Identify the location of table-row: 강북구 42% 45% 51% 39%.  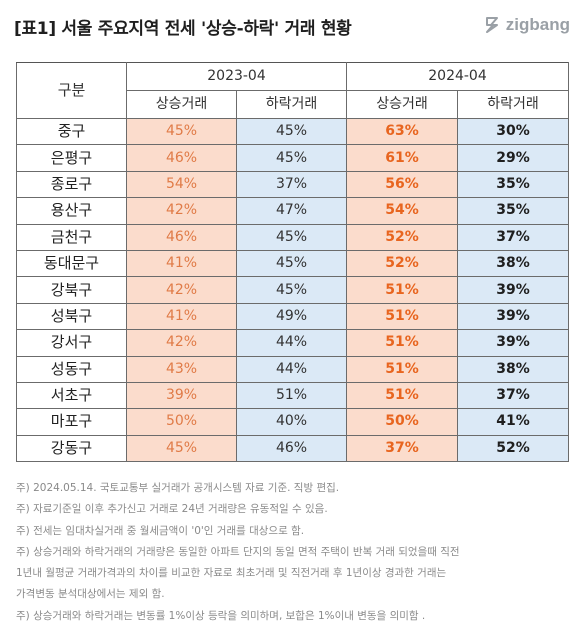
(292, 290).